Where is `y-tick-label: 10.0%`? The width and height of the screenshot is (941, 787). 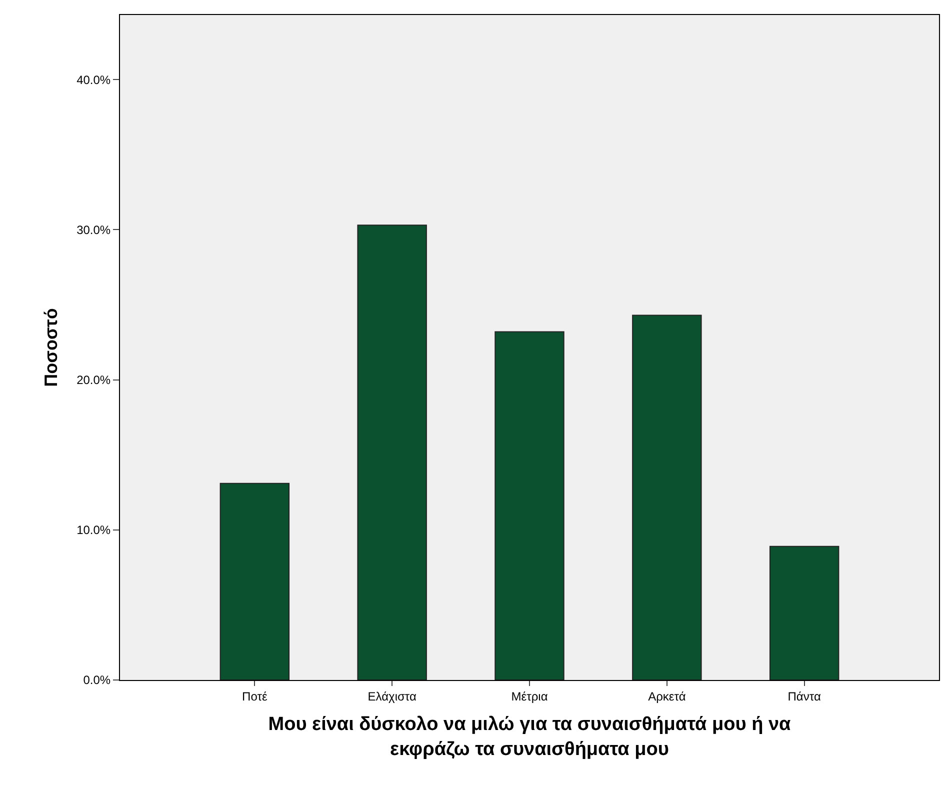 y-tick-label: 10.0% is located at coordinates (93, 530).